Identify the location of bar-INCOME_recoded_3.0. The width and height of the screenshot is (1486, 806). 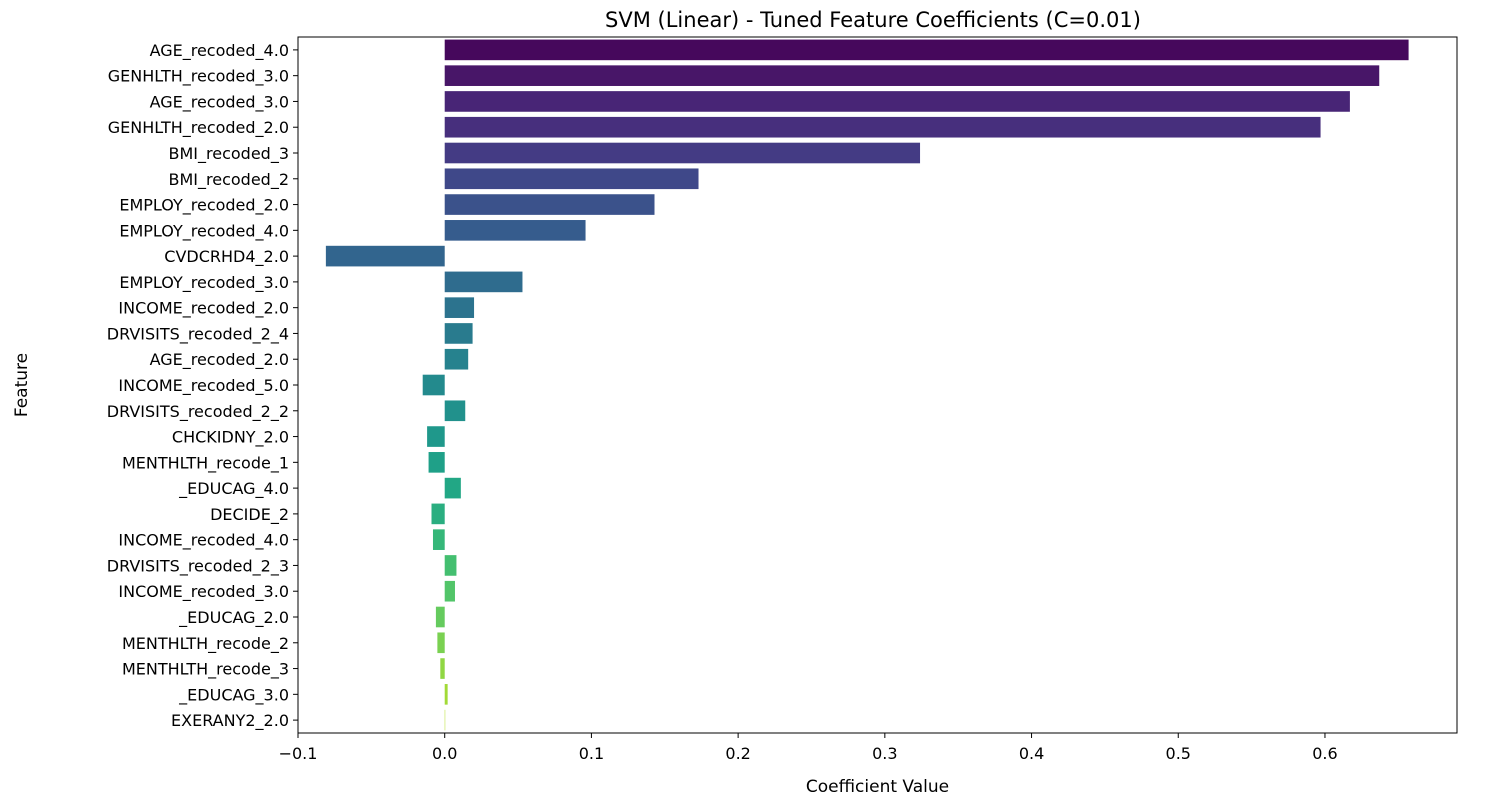
(449, 591).